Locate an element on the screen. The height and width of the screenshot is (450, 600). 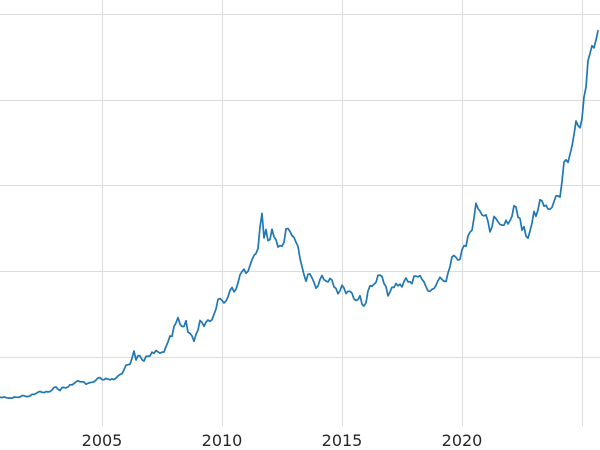
x-axis-tick-label: 2020 is located at coordinates (462, 440).